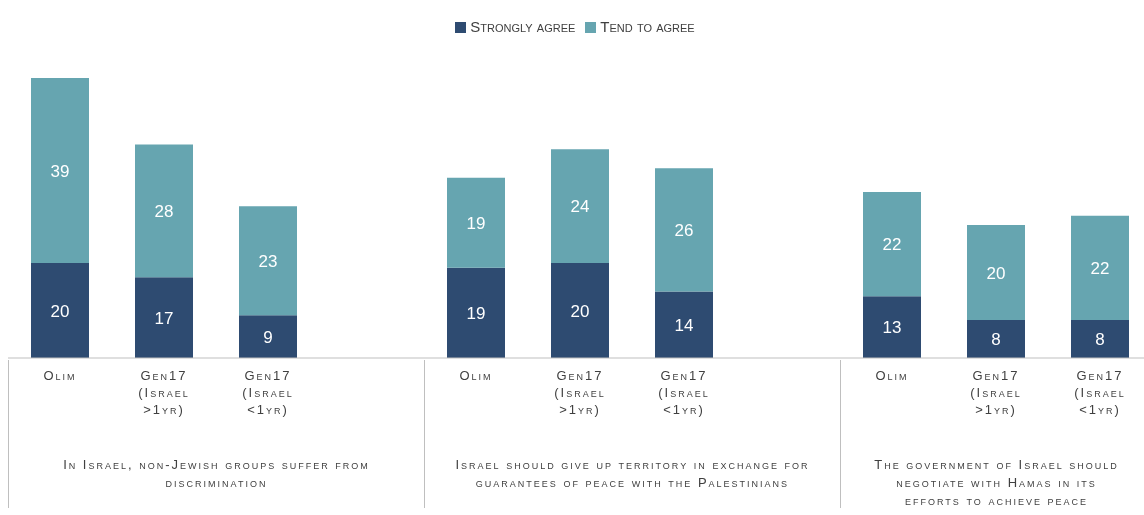 This screenshot has height=515, width=1144. Describe the element at coordinates (647, 26) in the screenshot. I see `legend-label: Tend to agree` at that location.